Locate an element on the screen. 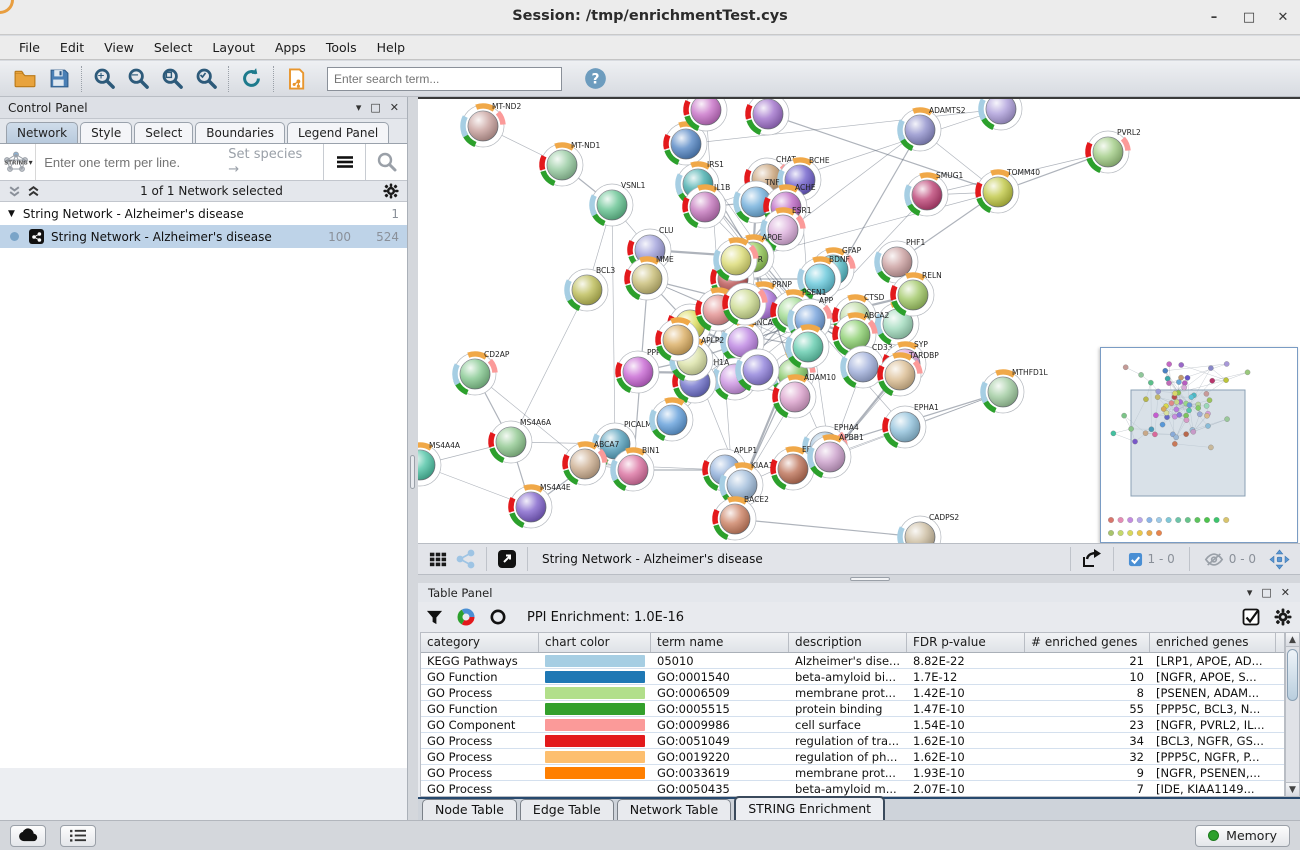 The width and height of the screenshot is (1300, 850). menu-file: File is located at coordinates (29, 47).